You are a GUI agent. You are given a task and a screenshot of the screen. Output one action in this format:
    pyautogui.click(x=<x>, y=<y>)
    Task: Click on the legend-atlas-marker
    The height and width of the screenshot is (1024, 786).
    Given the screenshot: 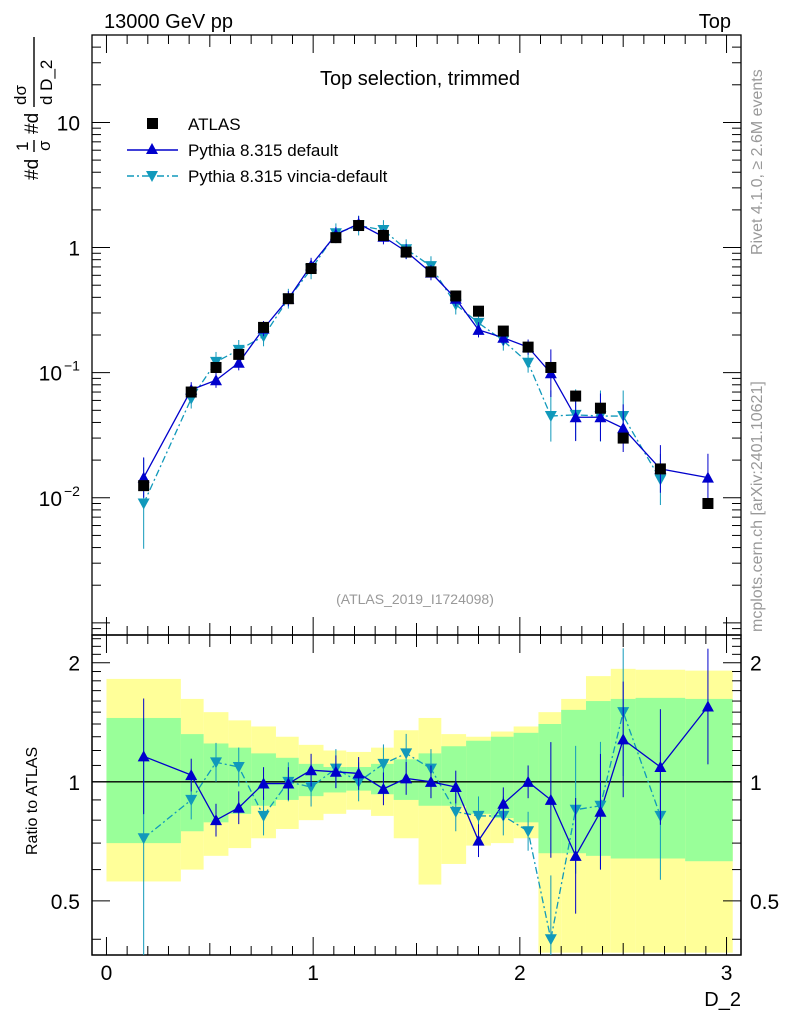 What is the action you would take?
    pyautogui.click(x=152, y=123)
    